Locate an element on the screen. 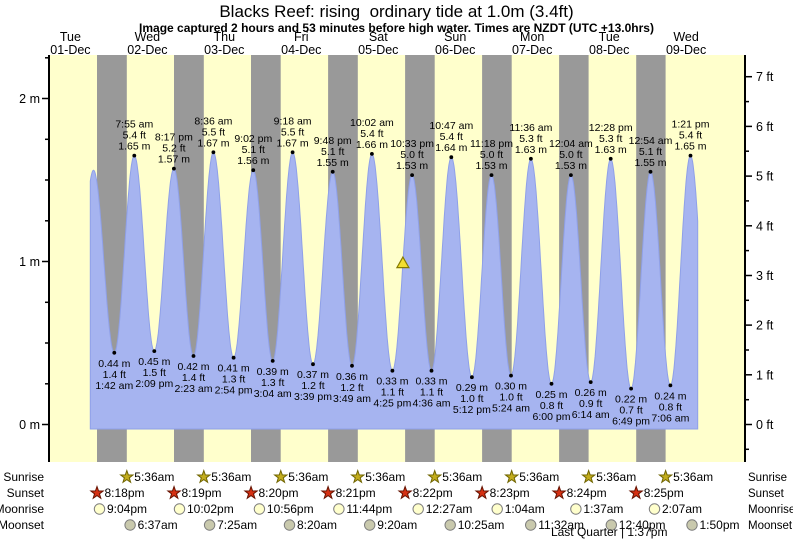 The image size is (793, 539). sunset-time: 8:19pm is located at coordinates (202, 493).